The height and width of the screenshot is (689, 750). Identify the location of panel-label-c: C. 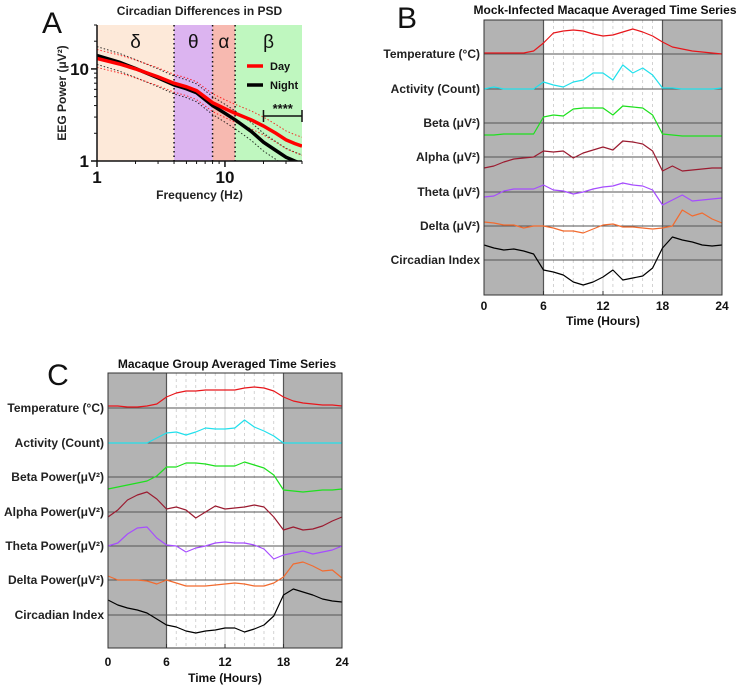
(58, 375).